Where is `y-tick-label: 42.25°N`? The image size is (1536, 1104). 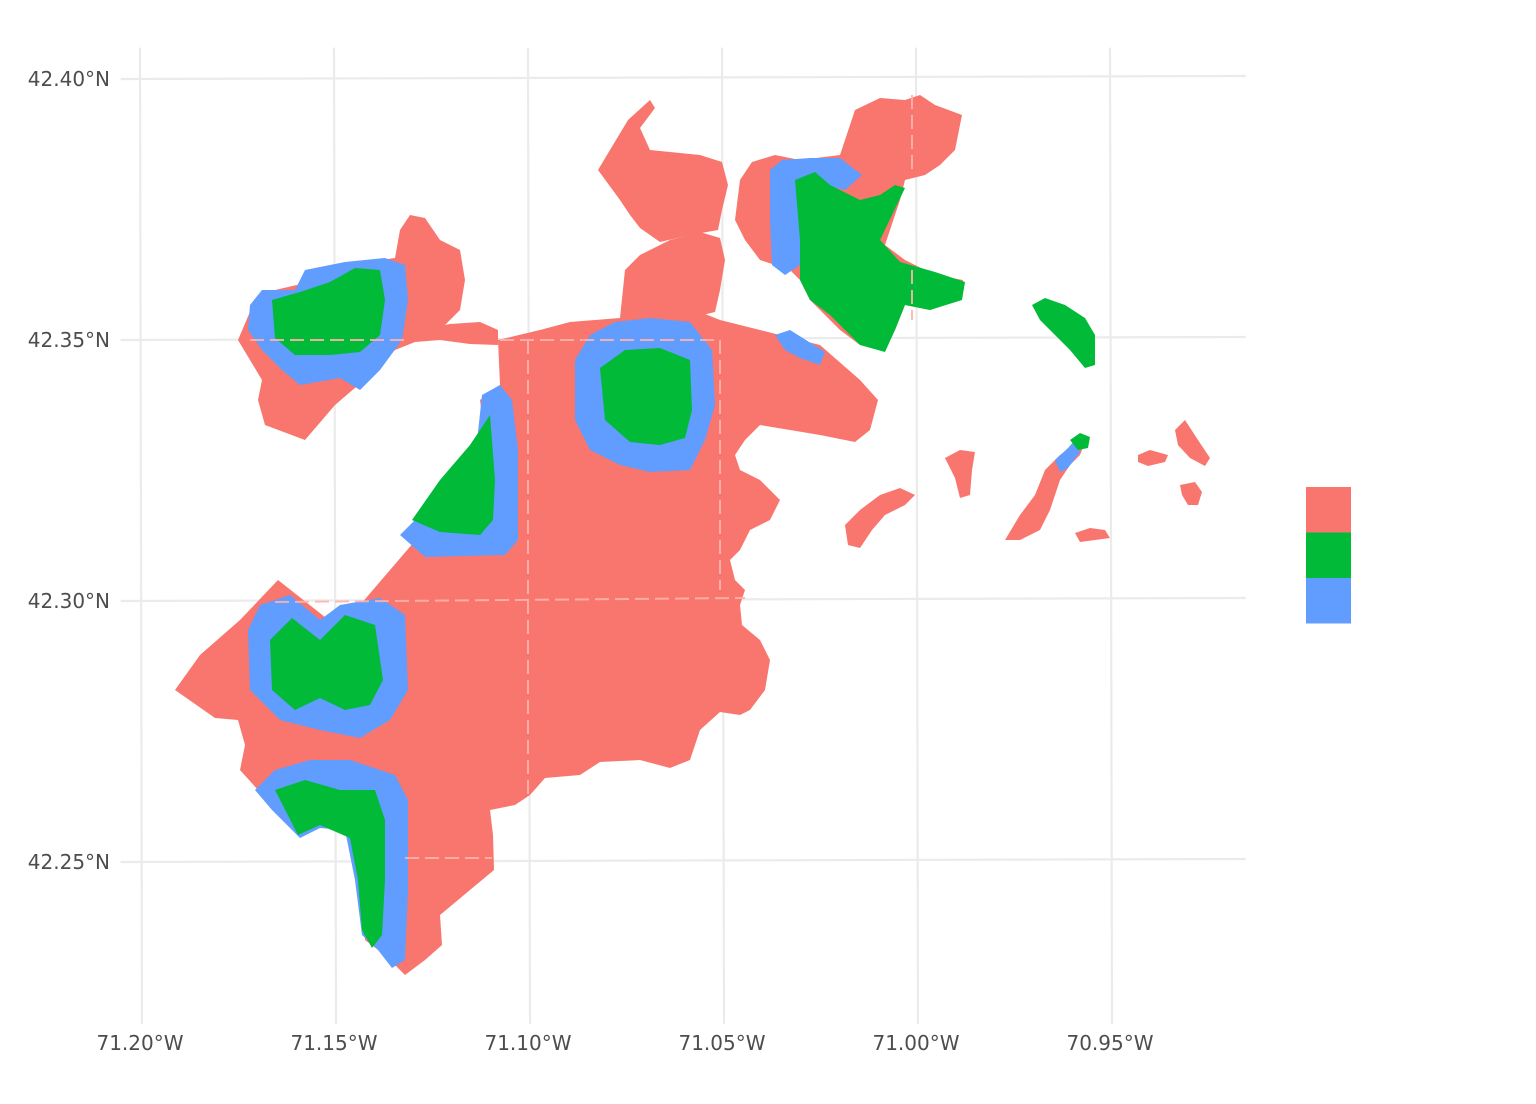
y-tick-label: 42.25°N is located at coordinates (69, 862).